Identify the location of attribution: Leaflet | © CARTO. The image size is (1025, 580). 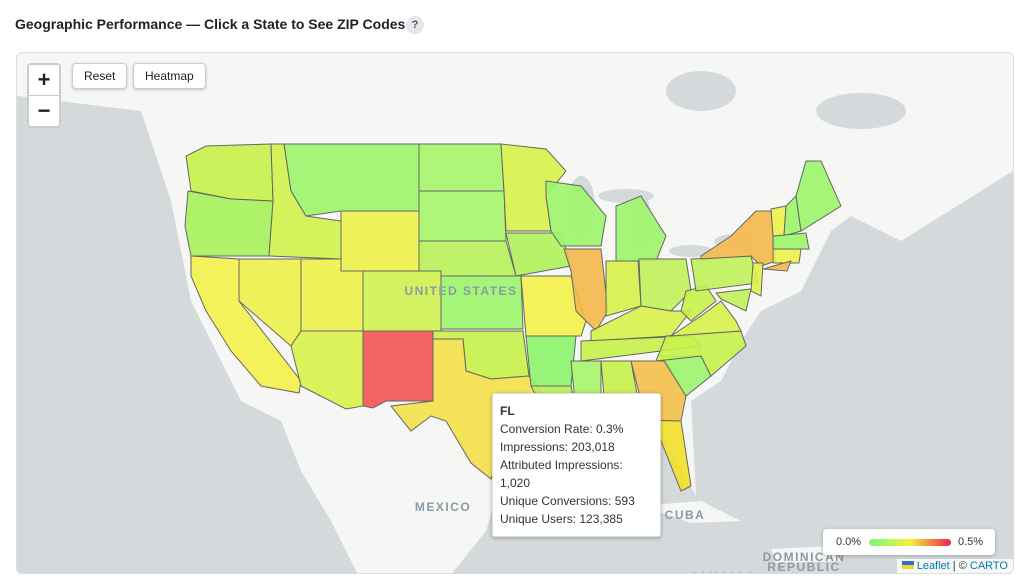
(954, 566).